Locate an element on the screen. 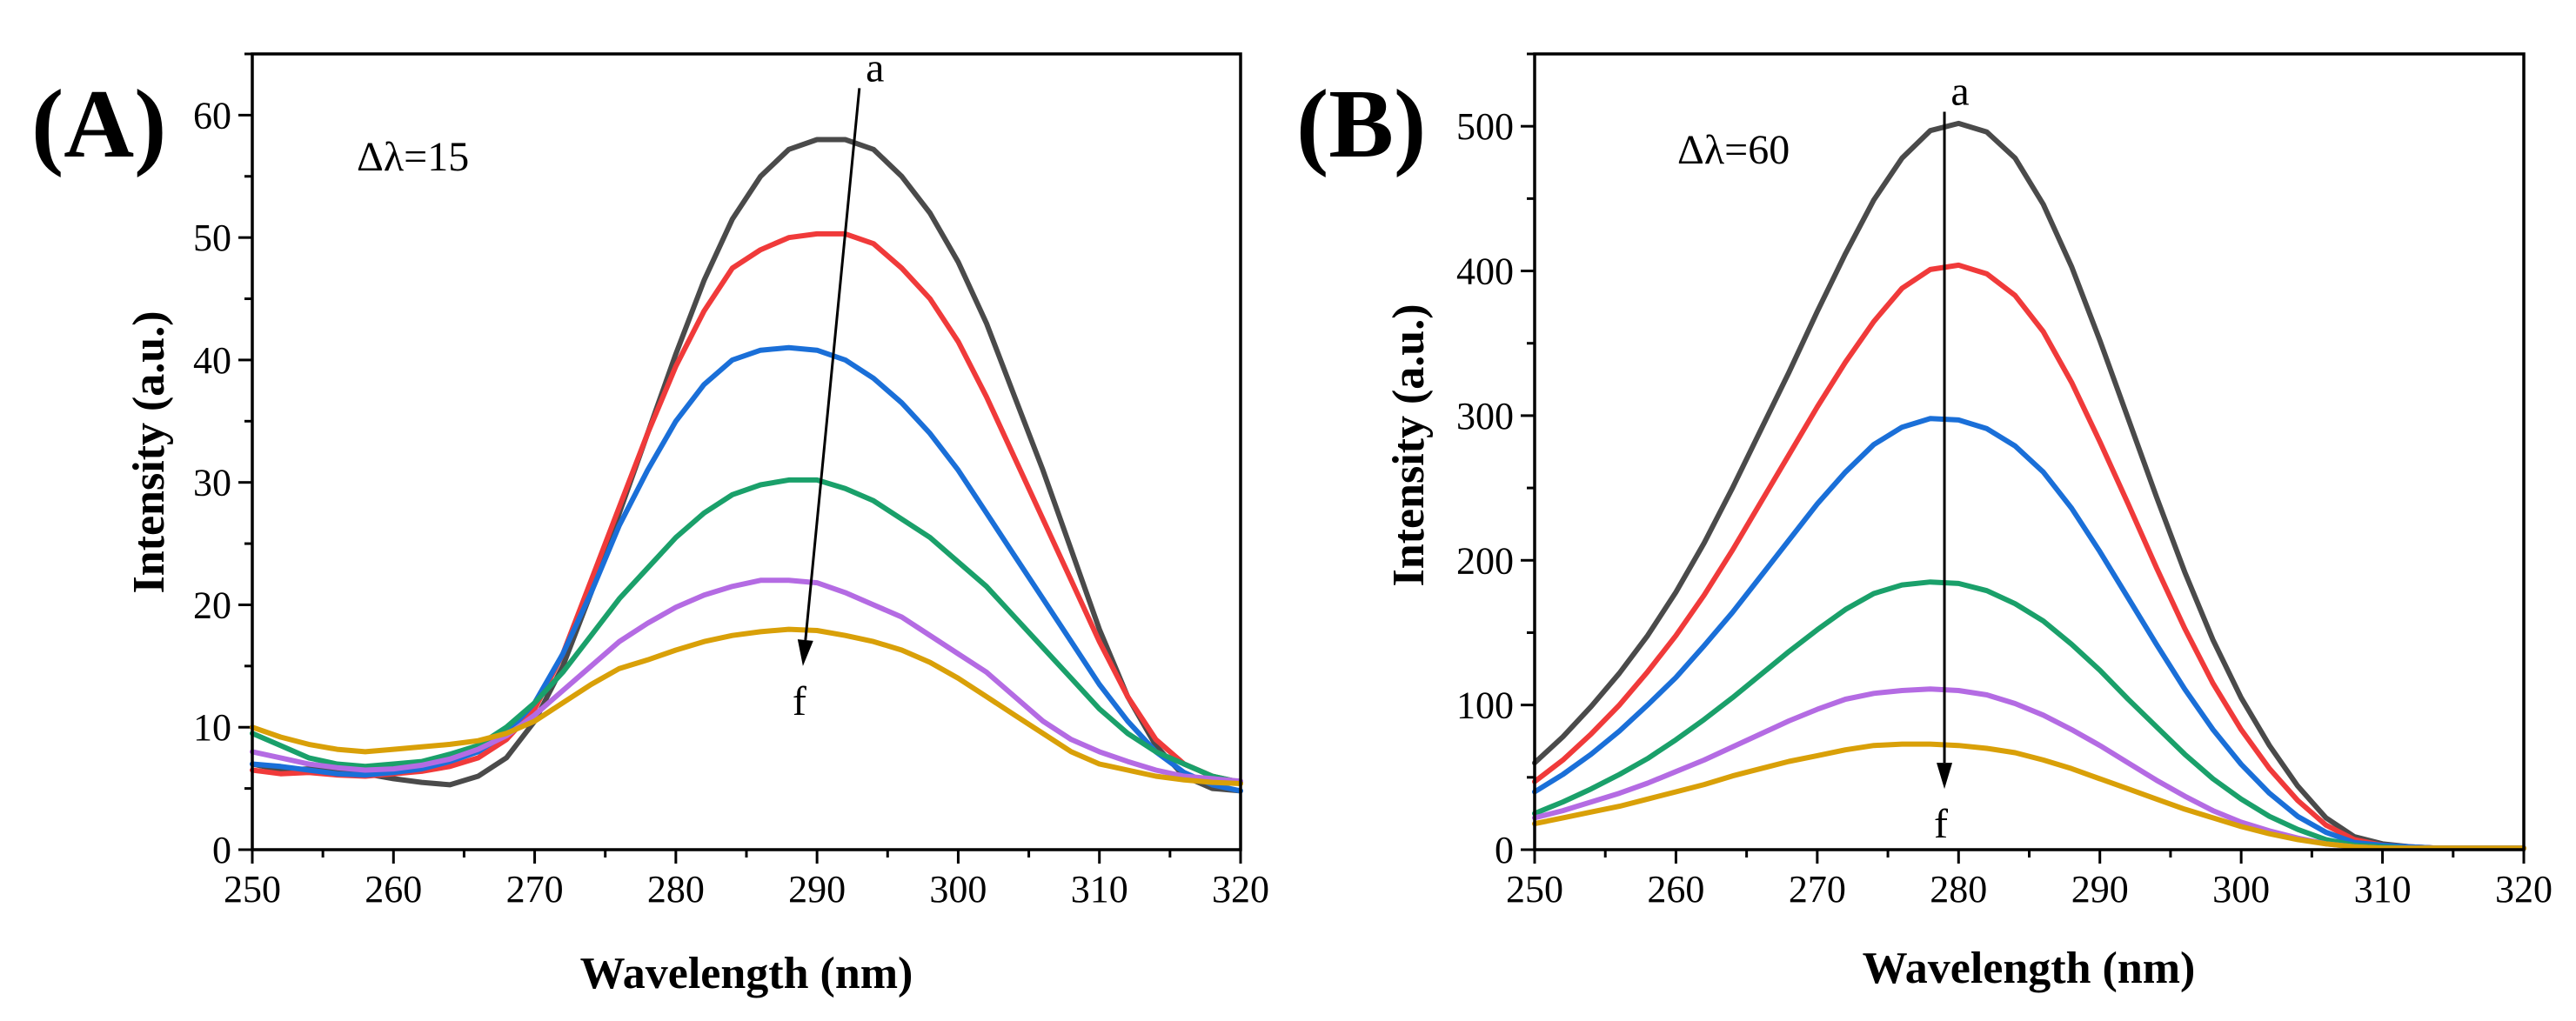 This screenshot has width=2576, height=1021. chart-b-y-tick-label: 300 is located at coordinates (1485, 416).